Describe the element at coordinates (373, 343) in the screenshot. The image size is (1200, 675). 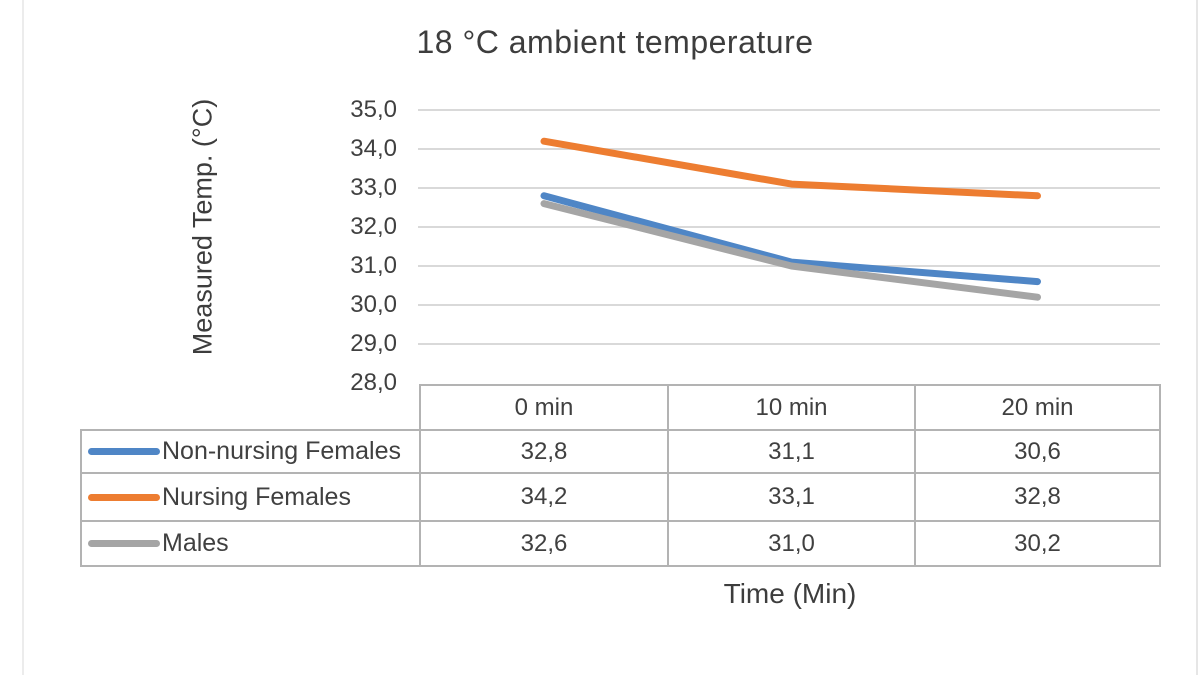
I see `y-tick-label: 29,0` at that location.